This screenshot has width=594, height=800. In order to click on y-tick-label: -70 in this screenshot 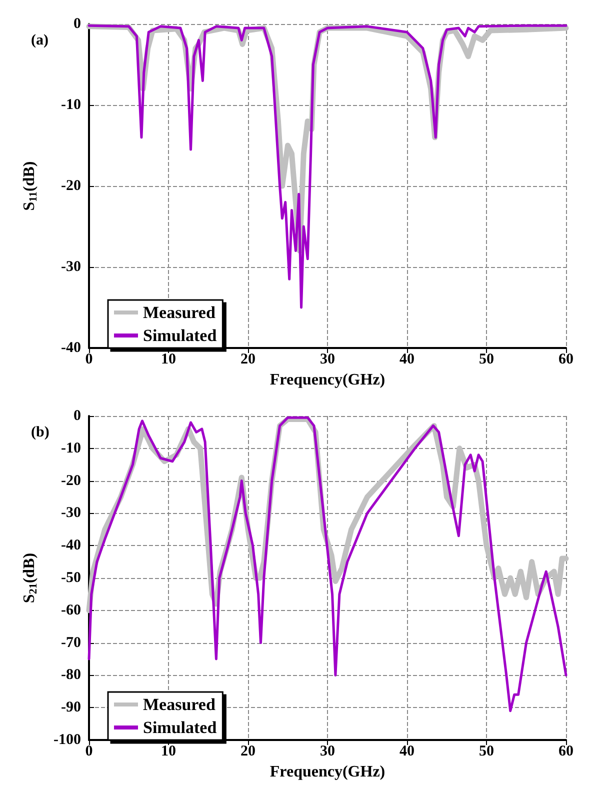, I will do `click(71, 642)`.